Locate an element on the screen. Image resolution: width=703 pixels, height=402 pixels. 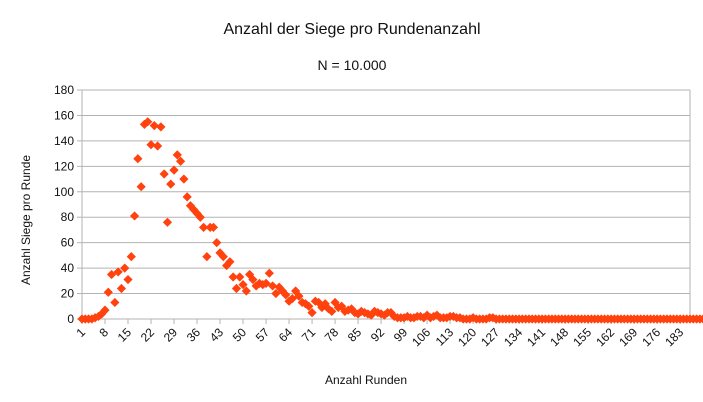
y-tick-label: 160 is located at coordinates (64, 115).